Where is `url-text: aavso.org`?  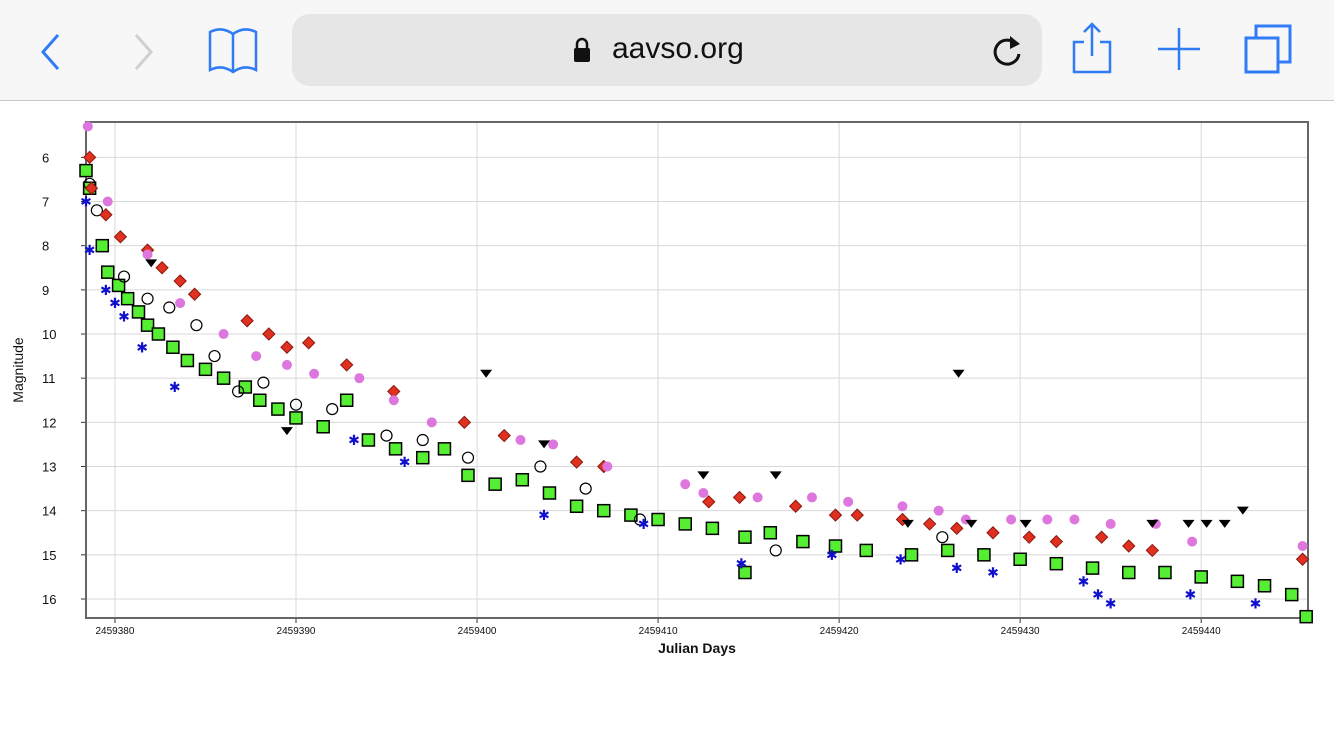 url-text: aavso.org is located at coordinates (678, 48).